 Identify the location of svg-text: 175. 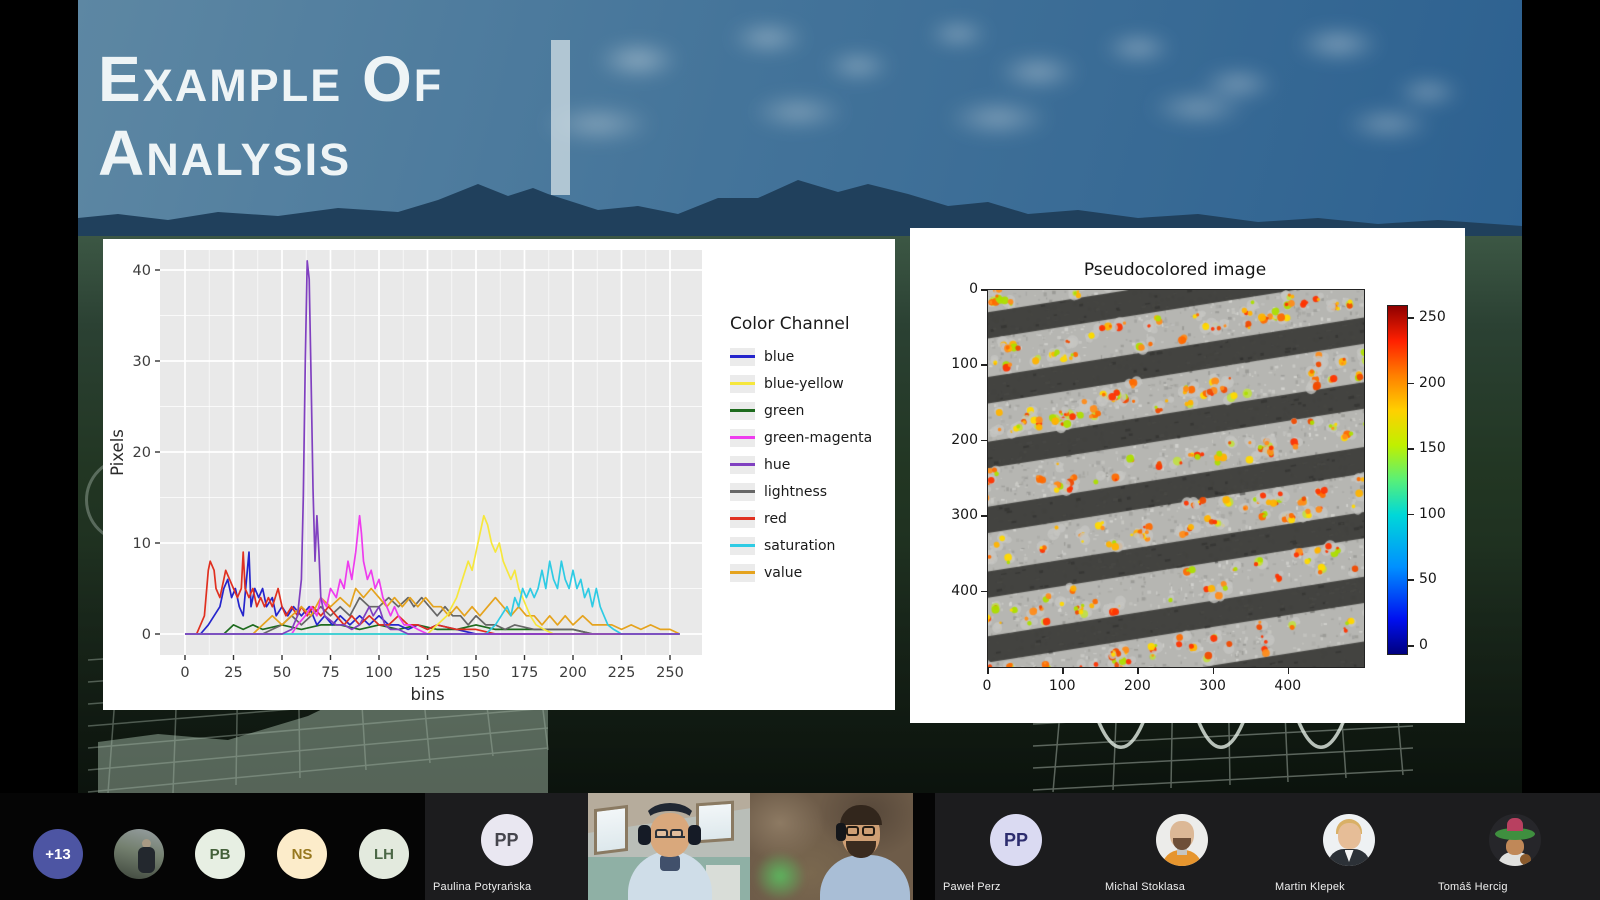
(525, 673).